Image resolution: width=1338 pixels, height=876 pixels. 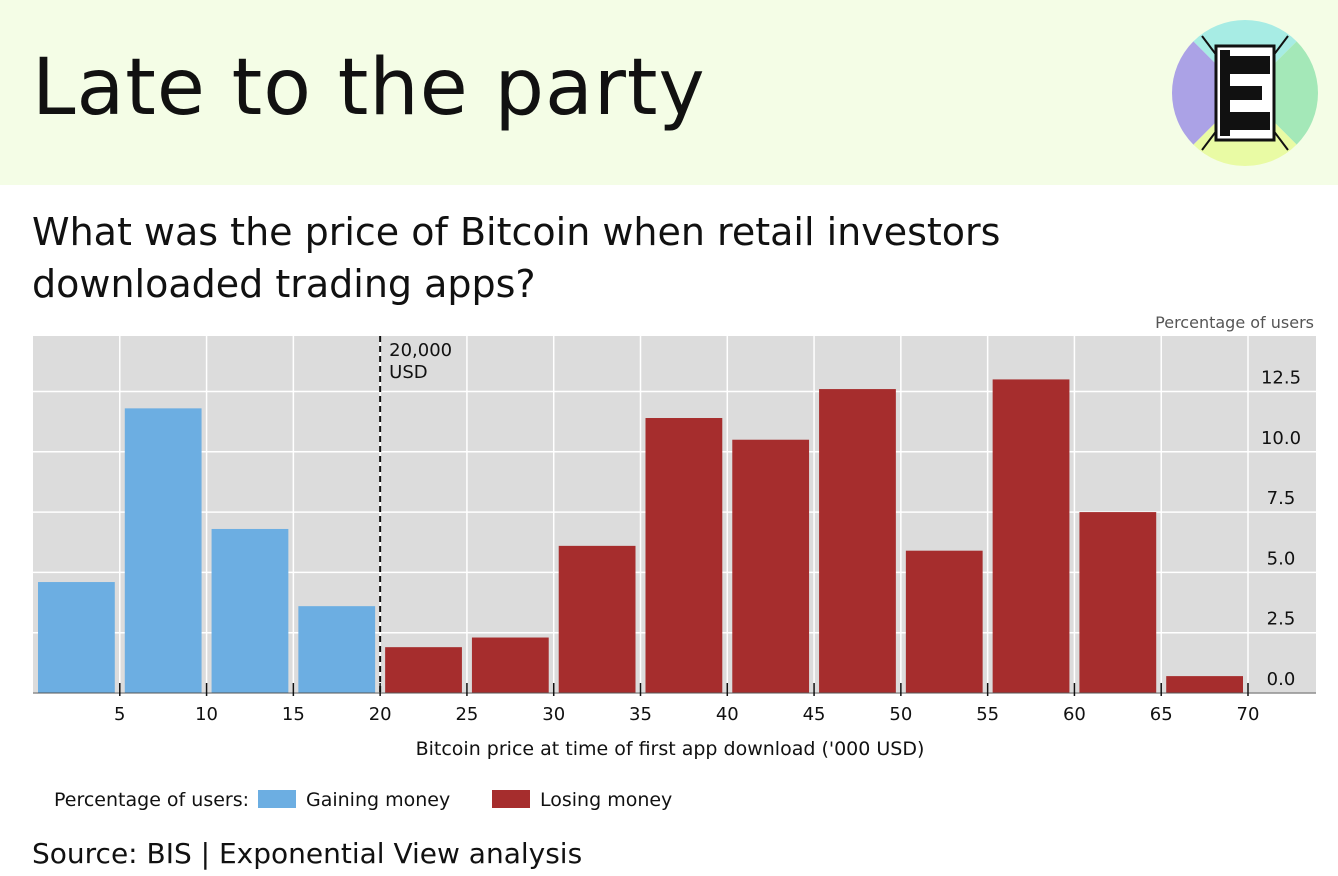 What do you see at coordinates (1281, 377) in the screenshot?
I see `y-tick-label: 12.5` at bounding box center [1281, 377].